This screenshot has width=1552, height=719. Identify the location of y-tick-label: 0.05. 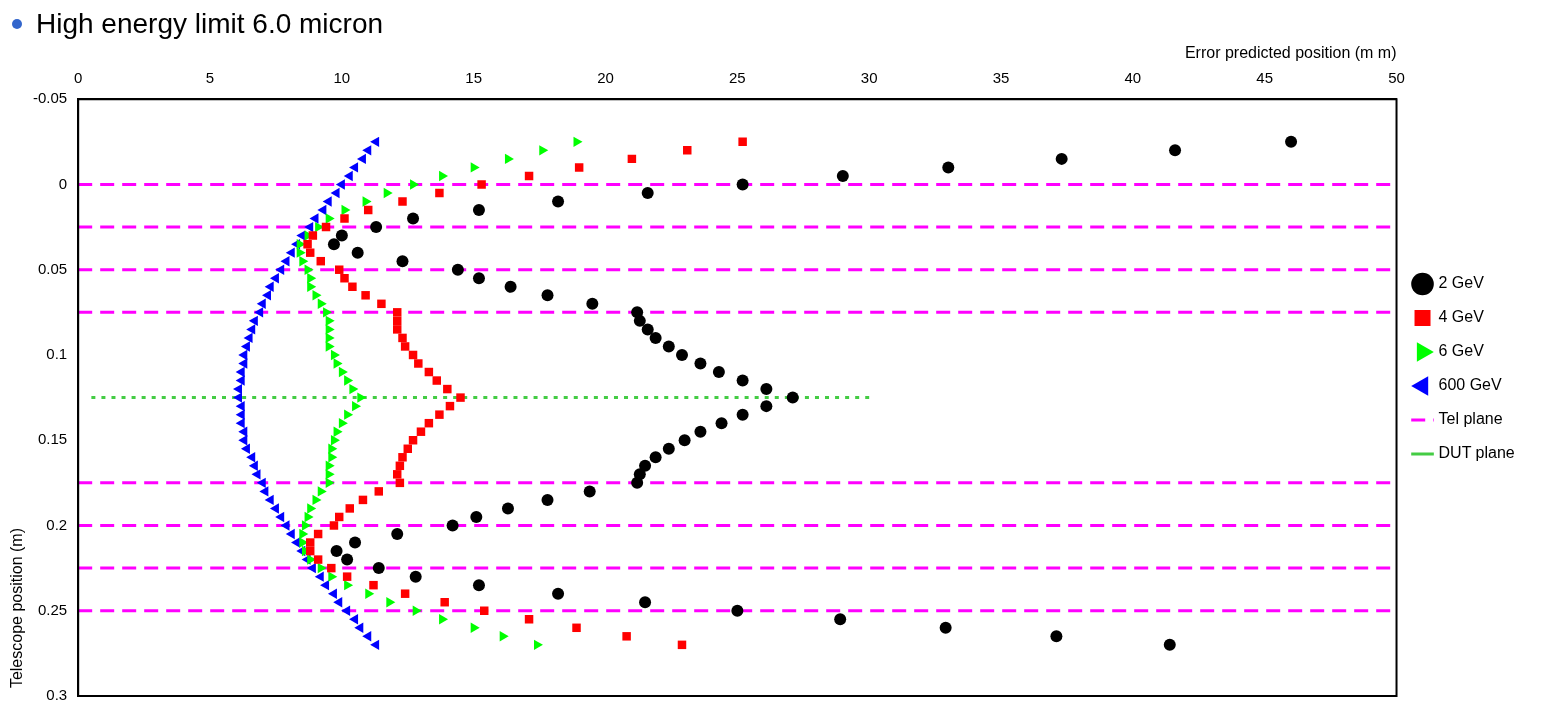
(52, 268).